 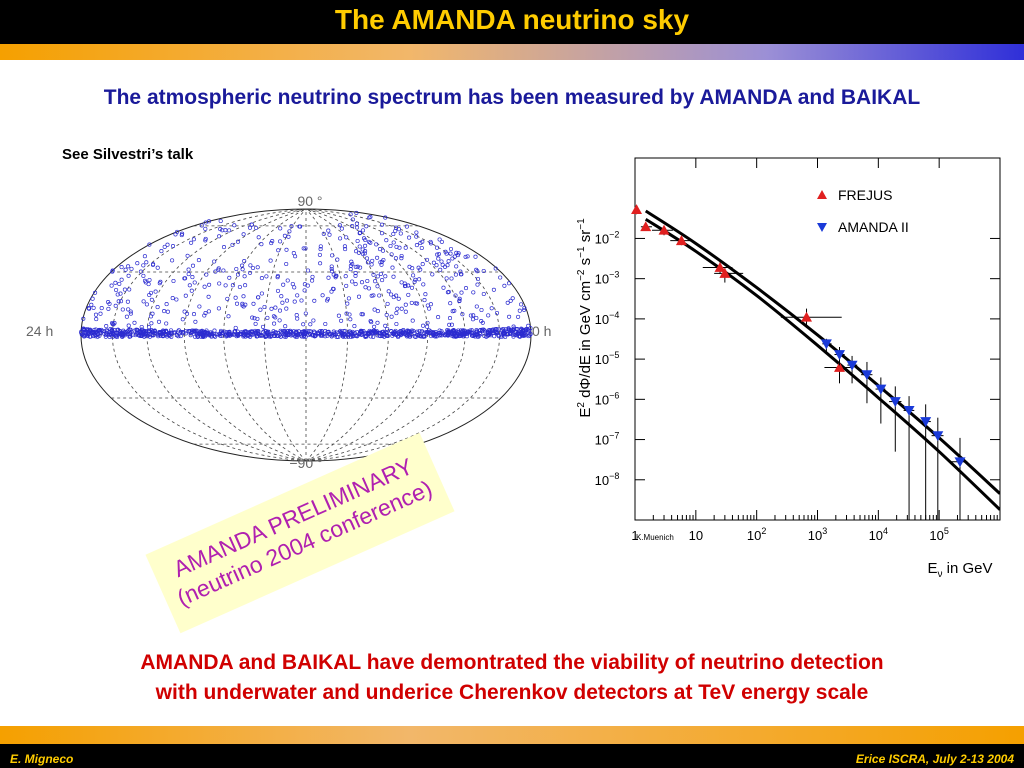 What do you see at coordinates (822, 364) in the screenshot?
I see `model-band-lower` at bounding box center [822, 364].